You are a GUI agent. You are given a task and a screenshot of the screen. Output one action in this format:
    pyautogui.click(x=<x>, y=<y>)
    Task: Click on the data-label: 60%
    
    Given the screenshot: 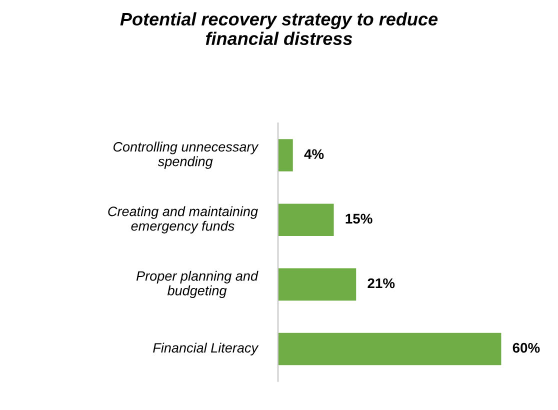 What is the action you would take?
    pyautogui.click(x=526, y=347)
    